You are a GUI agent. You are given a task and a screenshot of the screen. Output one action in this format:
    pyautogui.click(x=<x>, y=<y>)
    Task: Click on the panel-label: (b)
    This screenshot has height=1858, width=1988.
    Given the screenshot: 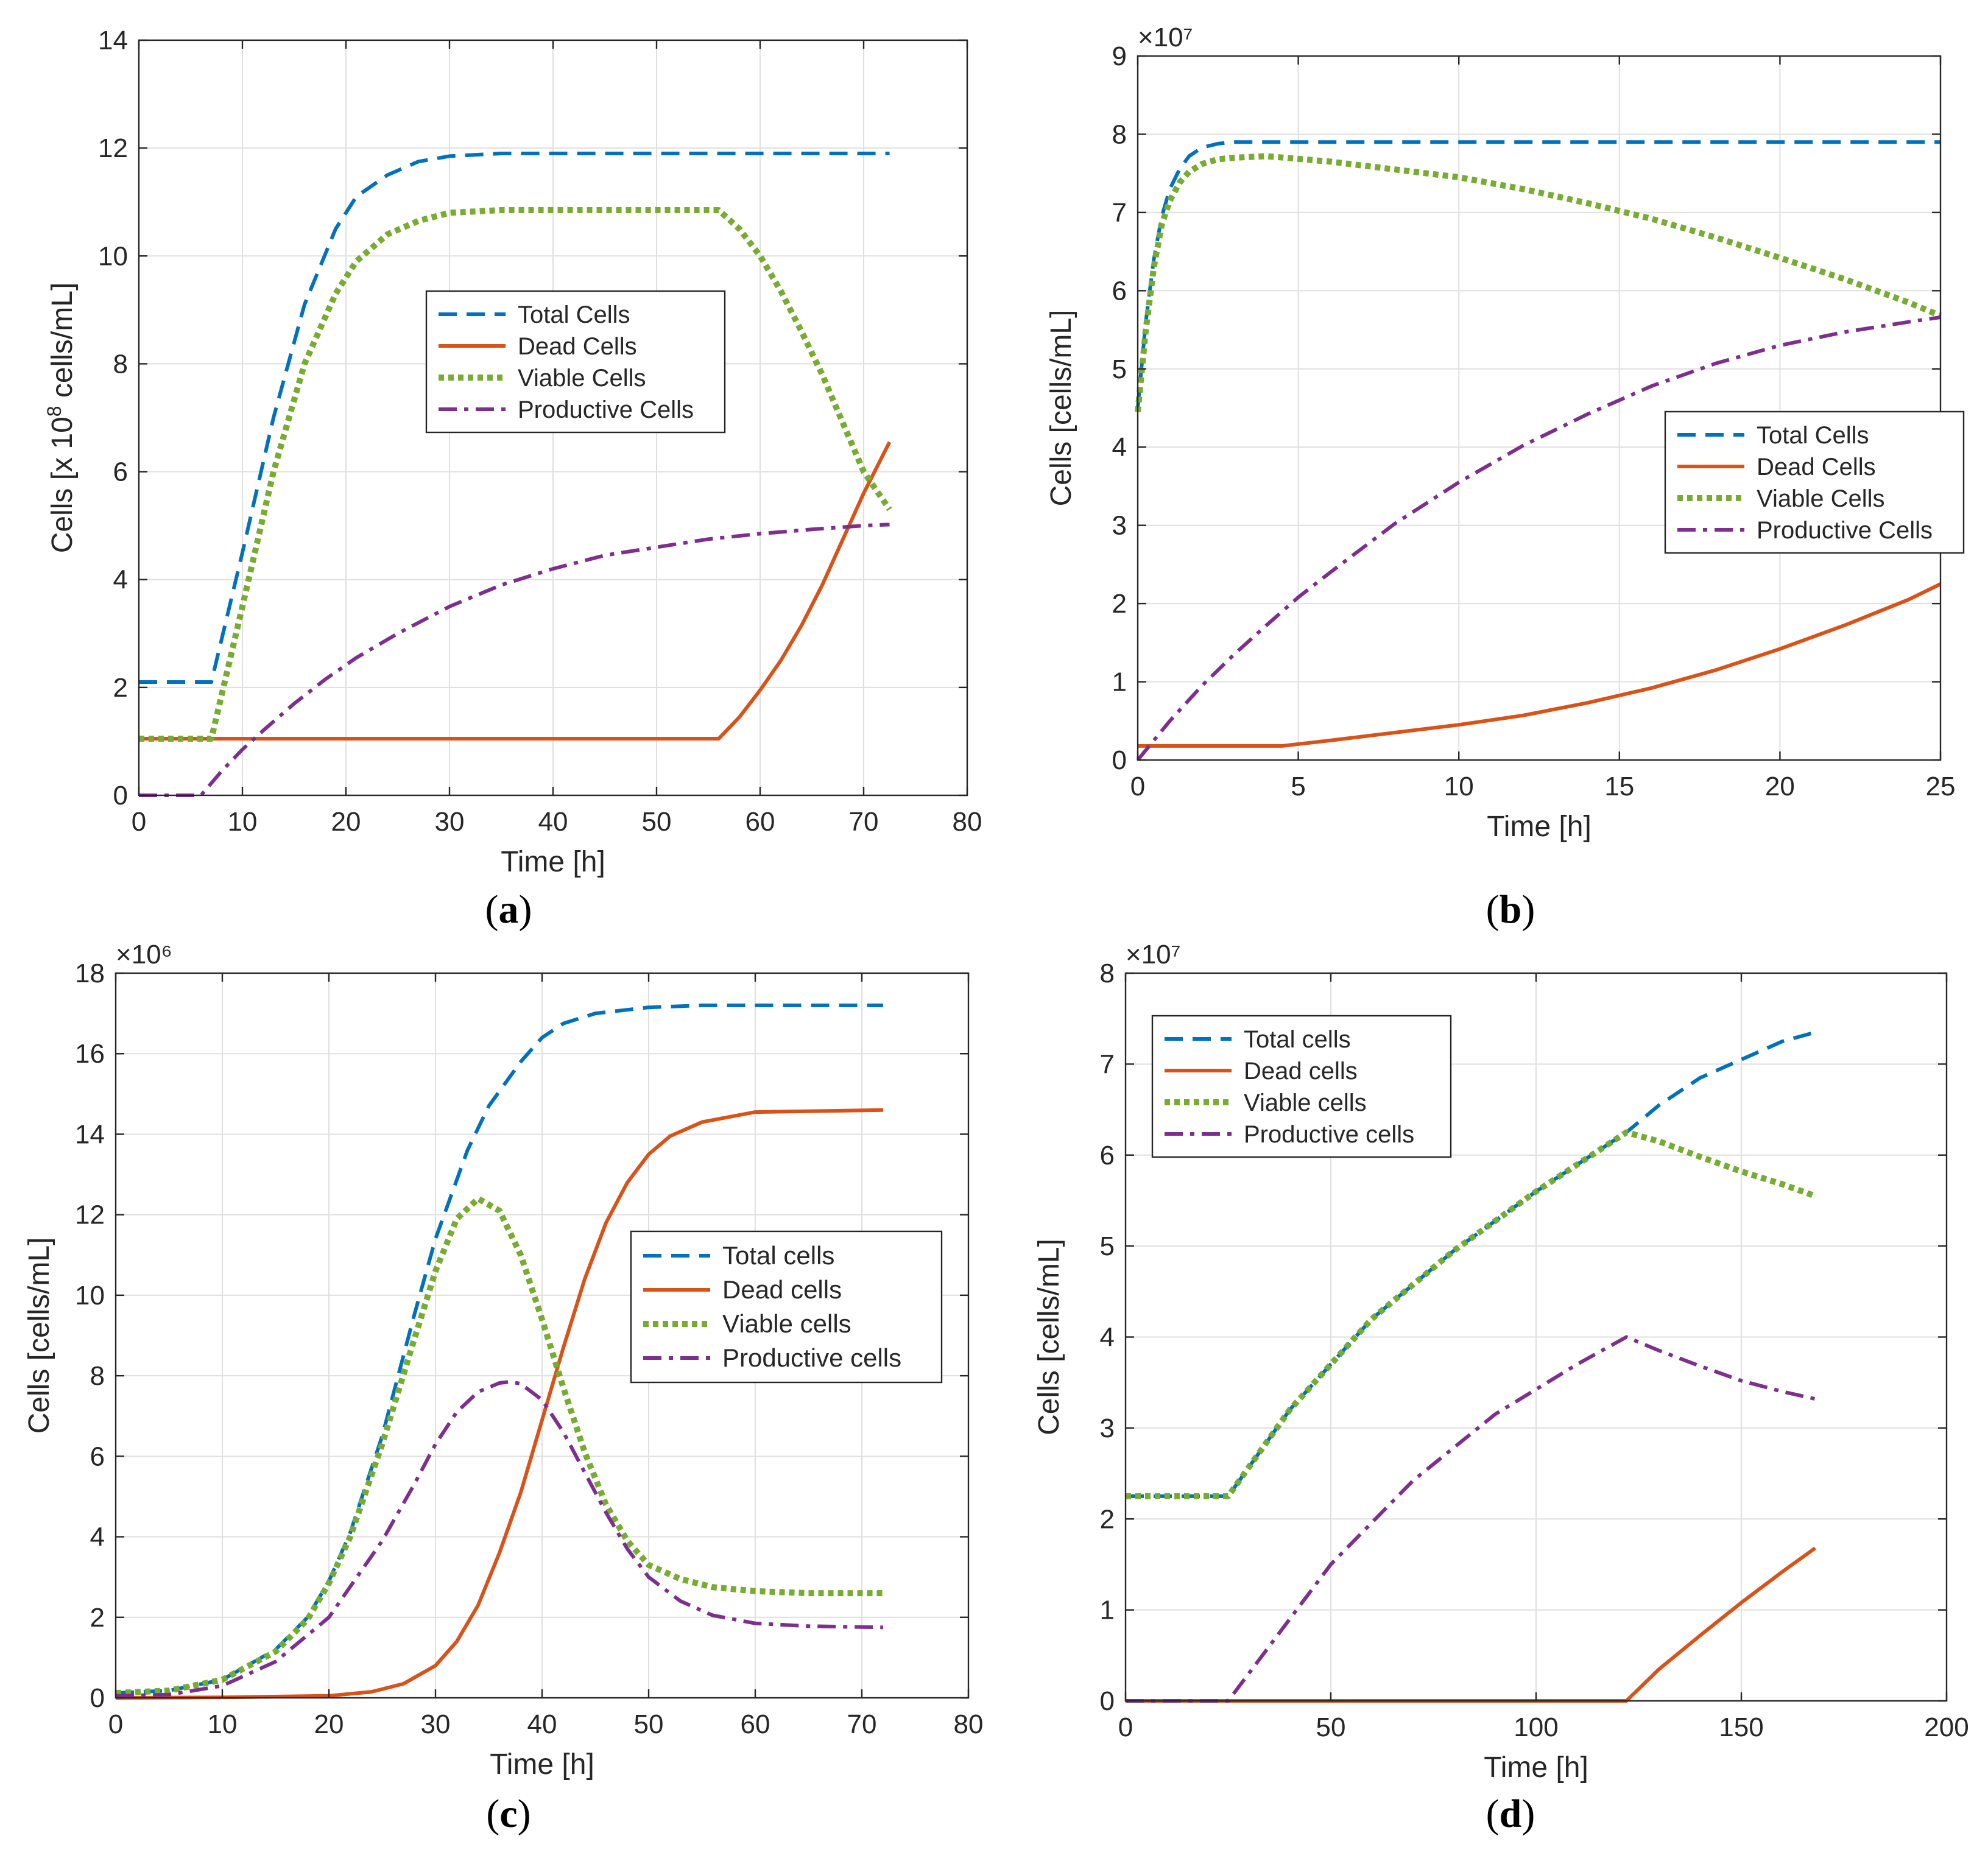 What is the action you would take?
    pyautogui.click(x=1510, y=909)
    